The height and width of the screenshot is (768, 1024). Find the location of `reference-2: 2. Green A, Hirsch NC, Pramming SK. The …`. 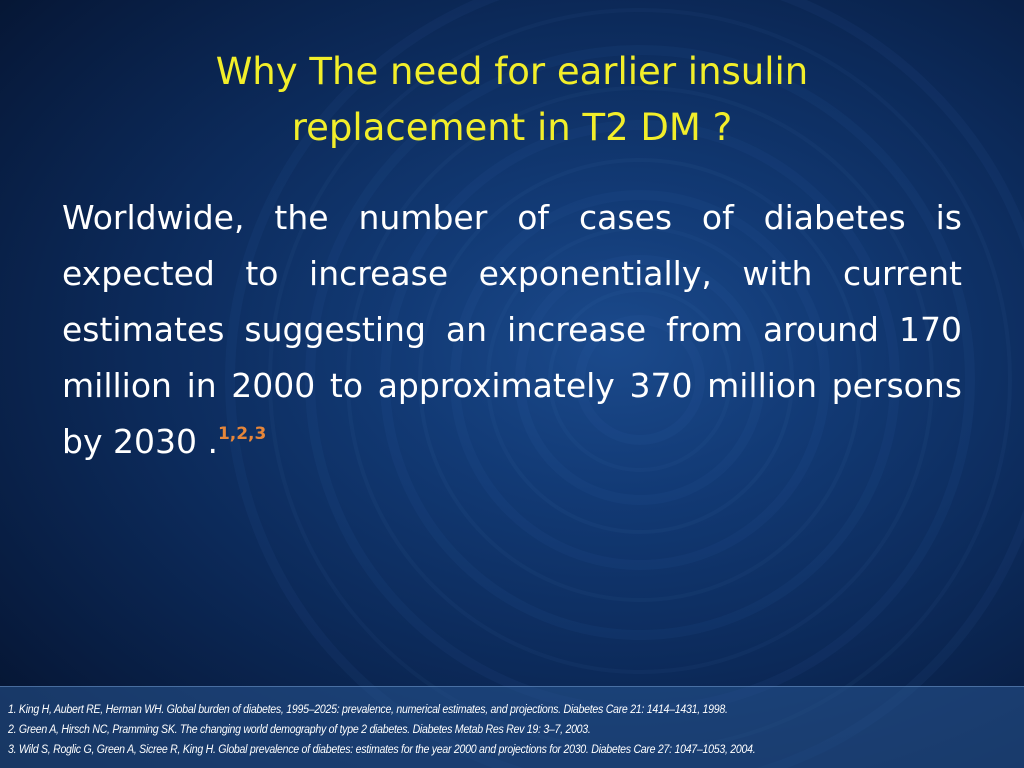

reference-2: 2. Green A, Hirsch NC, Pramming SK. The … is located at coordinates (299, 730).